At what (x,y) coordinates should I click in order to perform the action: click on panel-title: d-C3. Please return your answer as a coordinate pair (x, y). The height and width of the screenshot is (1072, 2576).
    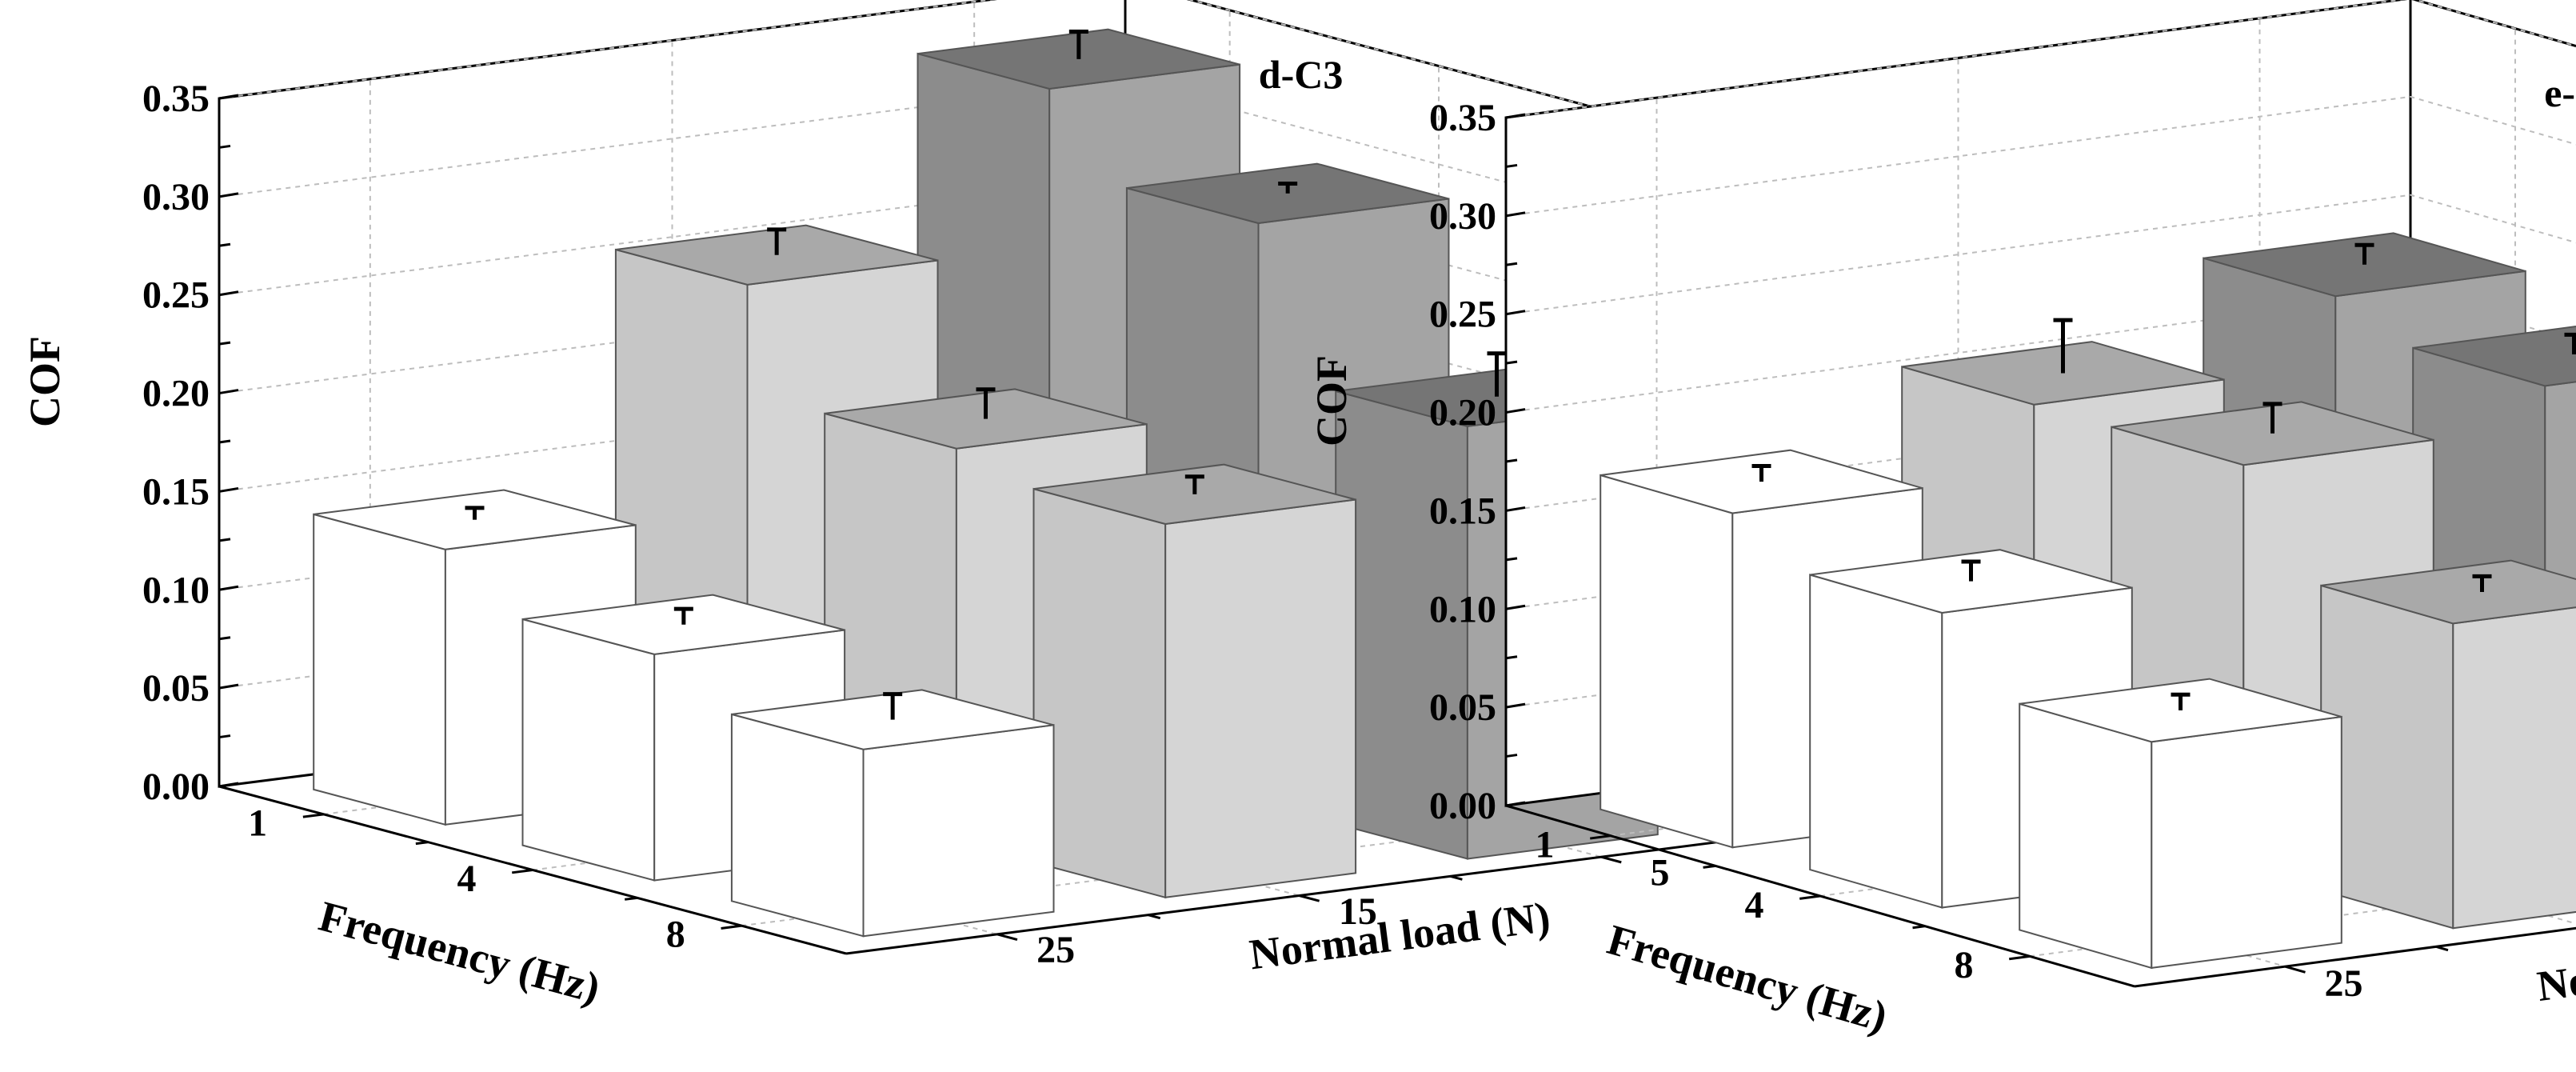
    Looking at the image, I should click on (1301, 74).